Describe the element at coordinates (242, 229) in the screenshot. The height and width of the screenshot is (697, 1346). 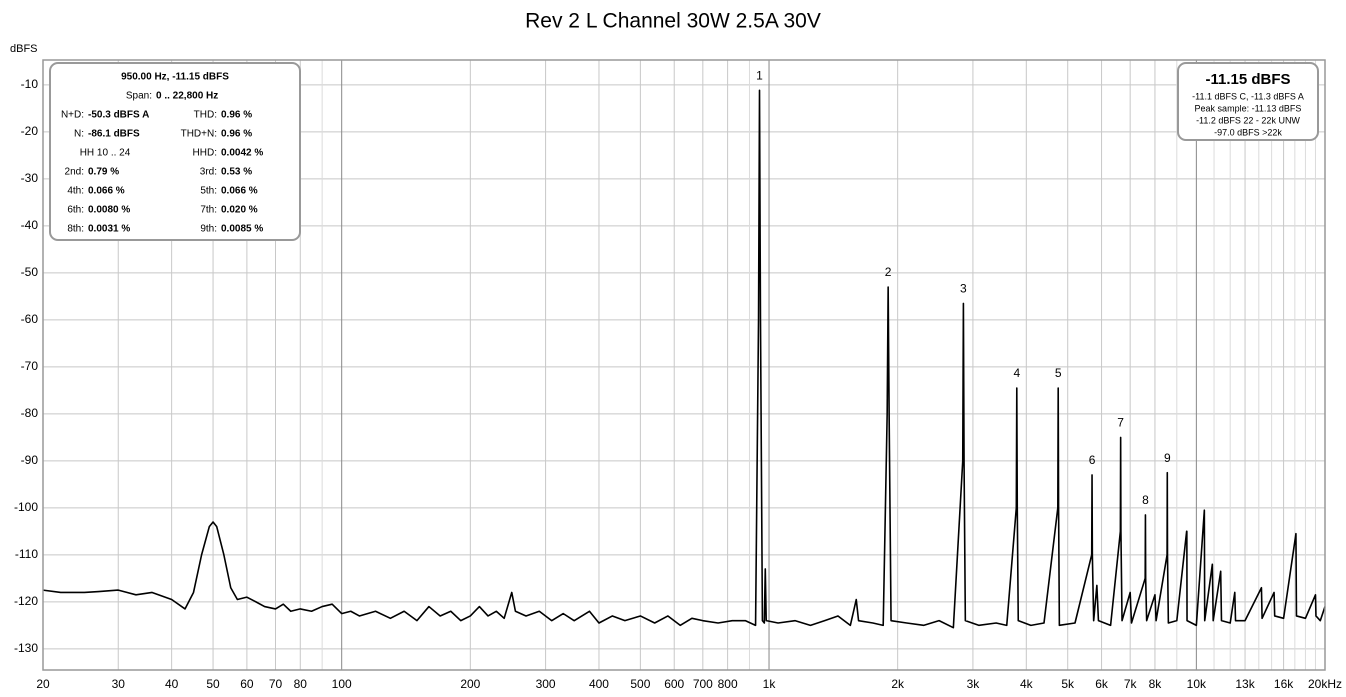
I see `info-value: 0.0085 %` at that location.